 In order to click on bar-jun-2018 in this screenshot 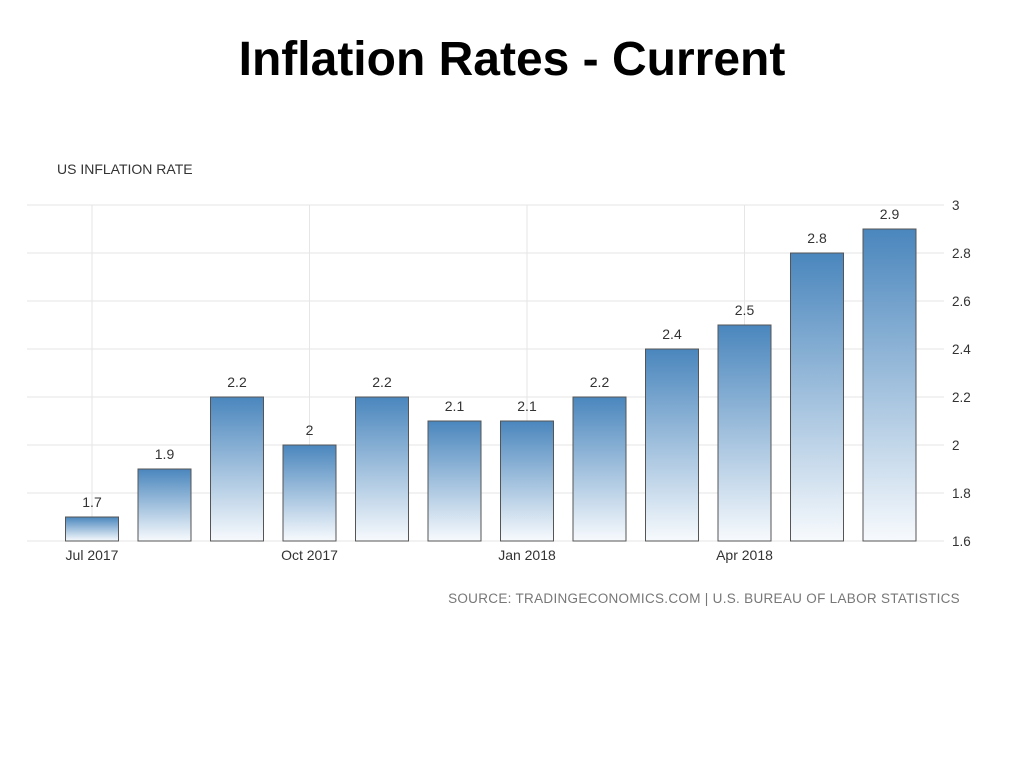, I will do `click(889, 385)`.